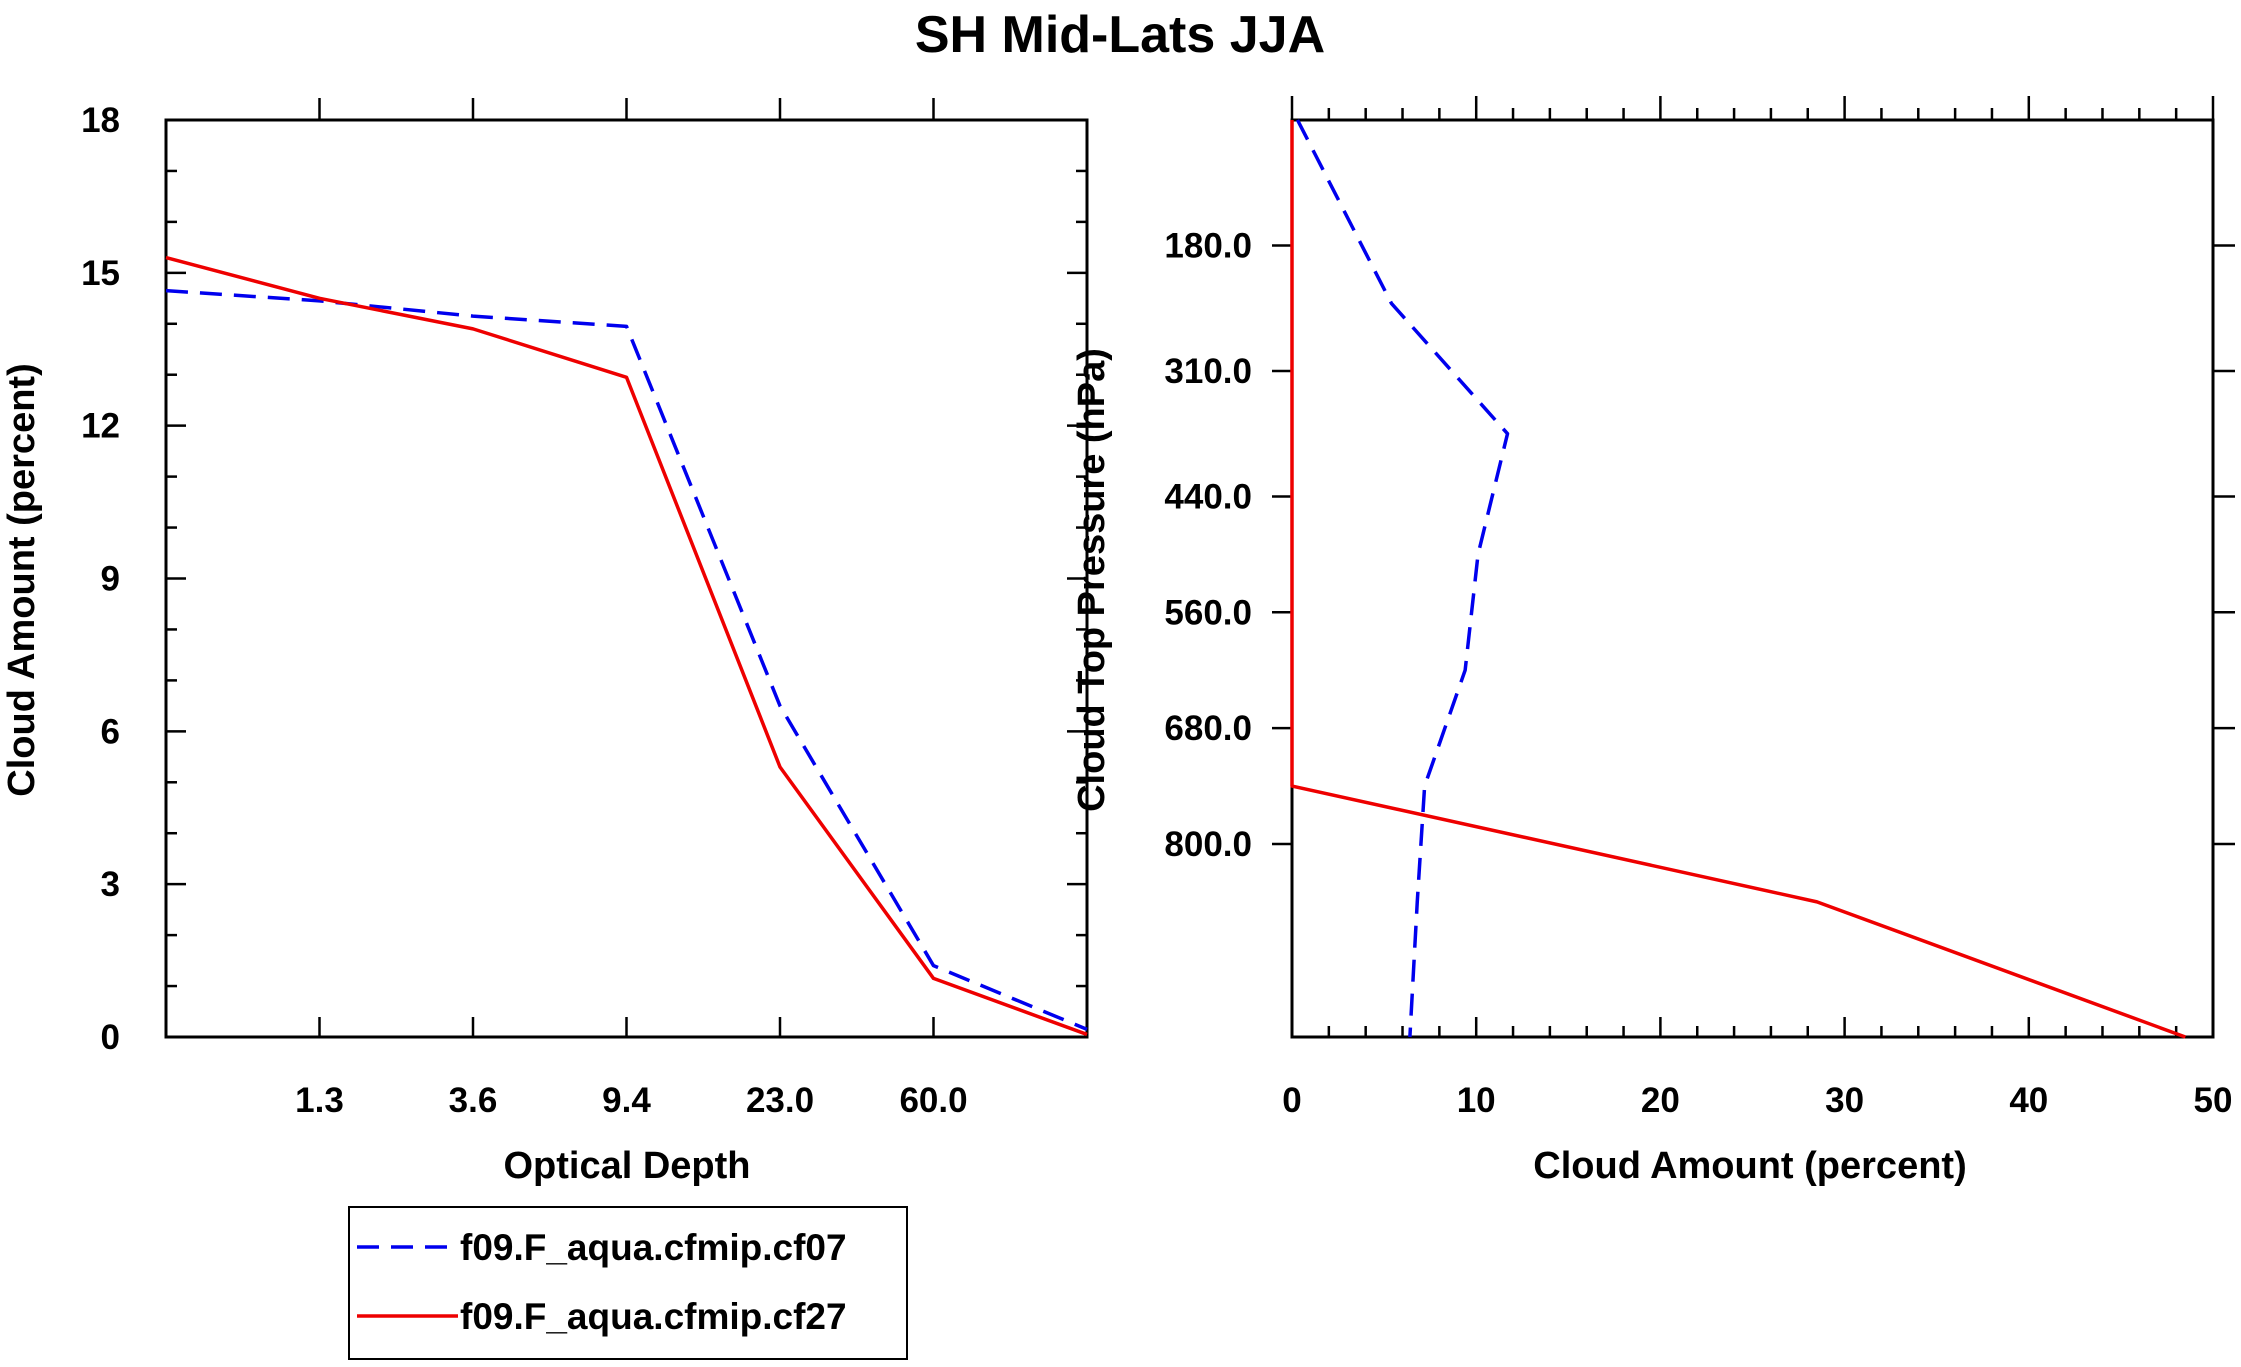  Describe the element at coordinates (1208, 612) in the screenshot. I see `right-y-tick-label: 560.0` at that location.